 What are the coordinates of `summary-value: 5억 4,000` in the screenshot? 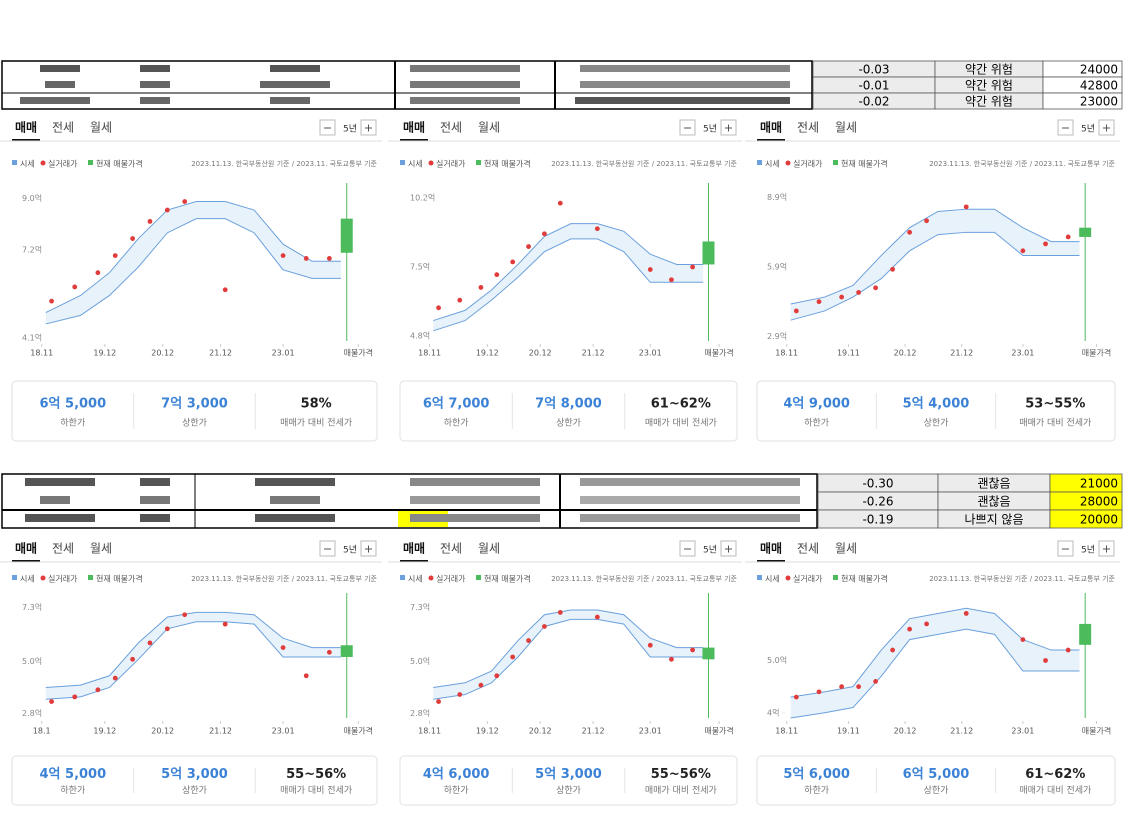 It's located at (936, 403).